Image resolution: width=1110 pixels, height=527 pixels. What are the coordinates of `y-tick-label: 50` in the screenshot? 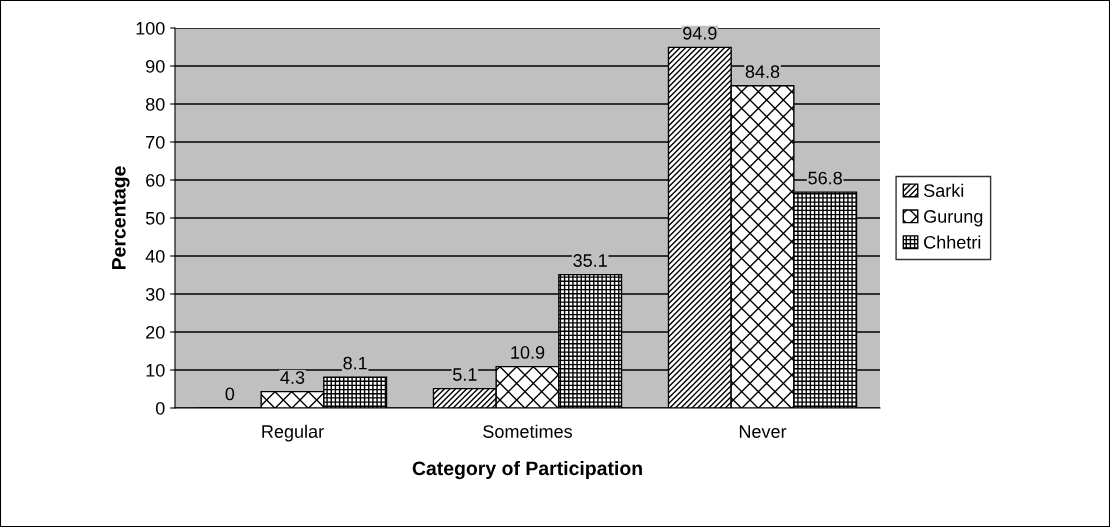 It's located at (155, 218).